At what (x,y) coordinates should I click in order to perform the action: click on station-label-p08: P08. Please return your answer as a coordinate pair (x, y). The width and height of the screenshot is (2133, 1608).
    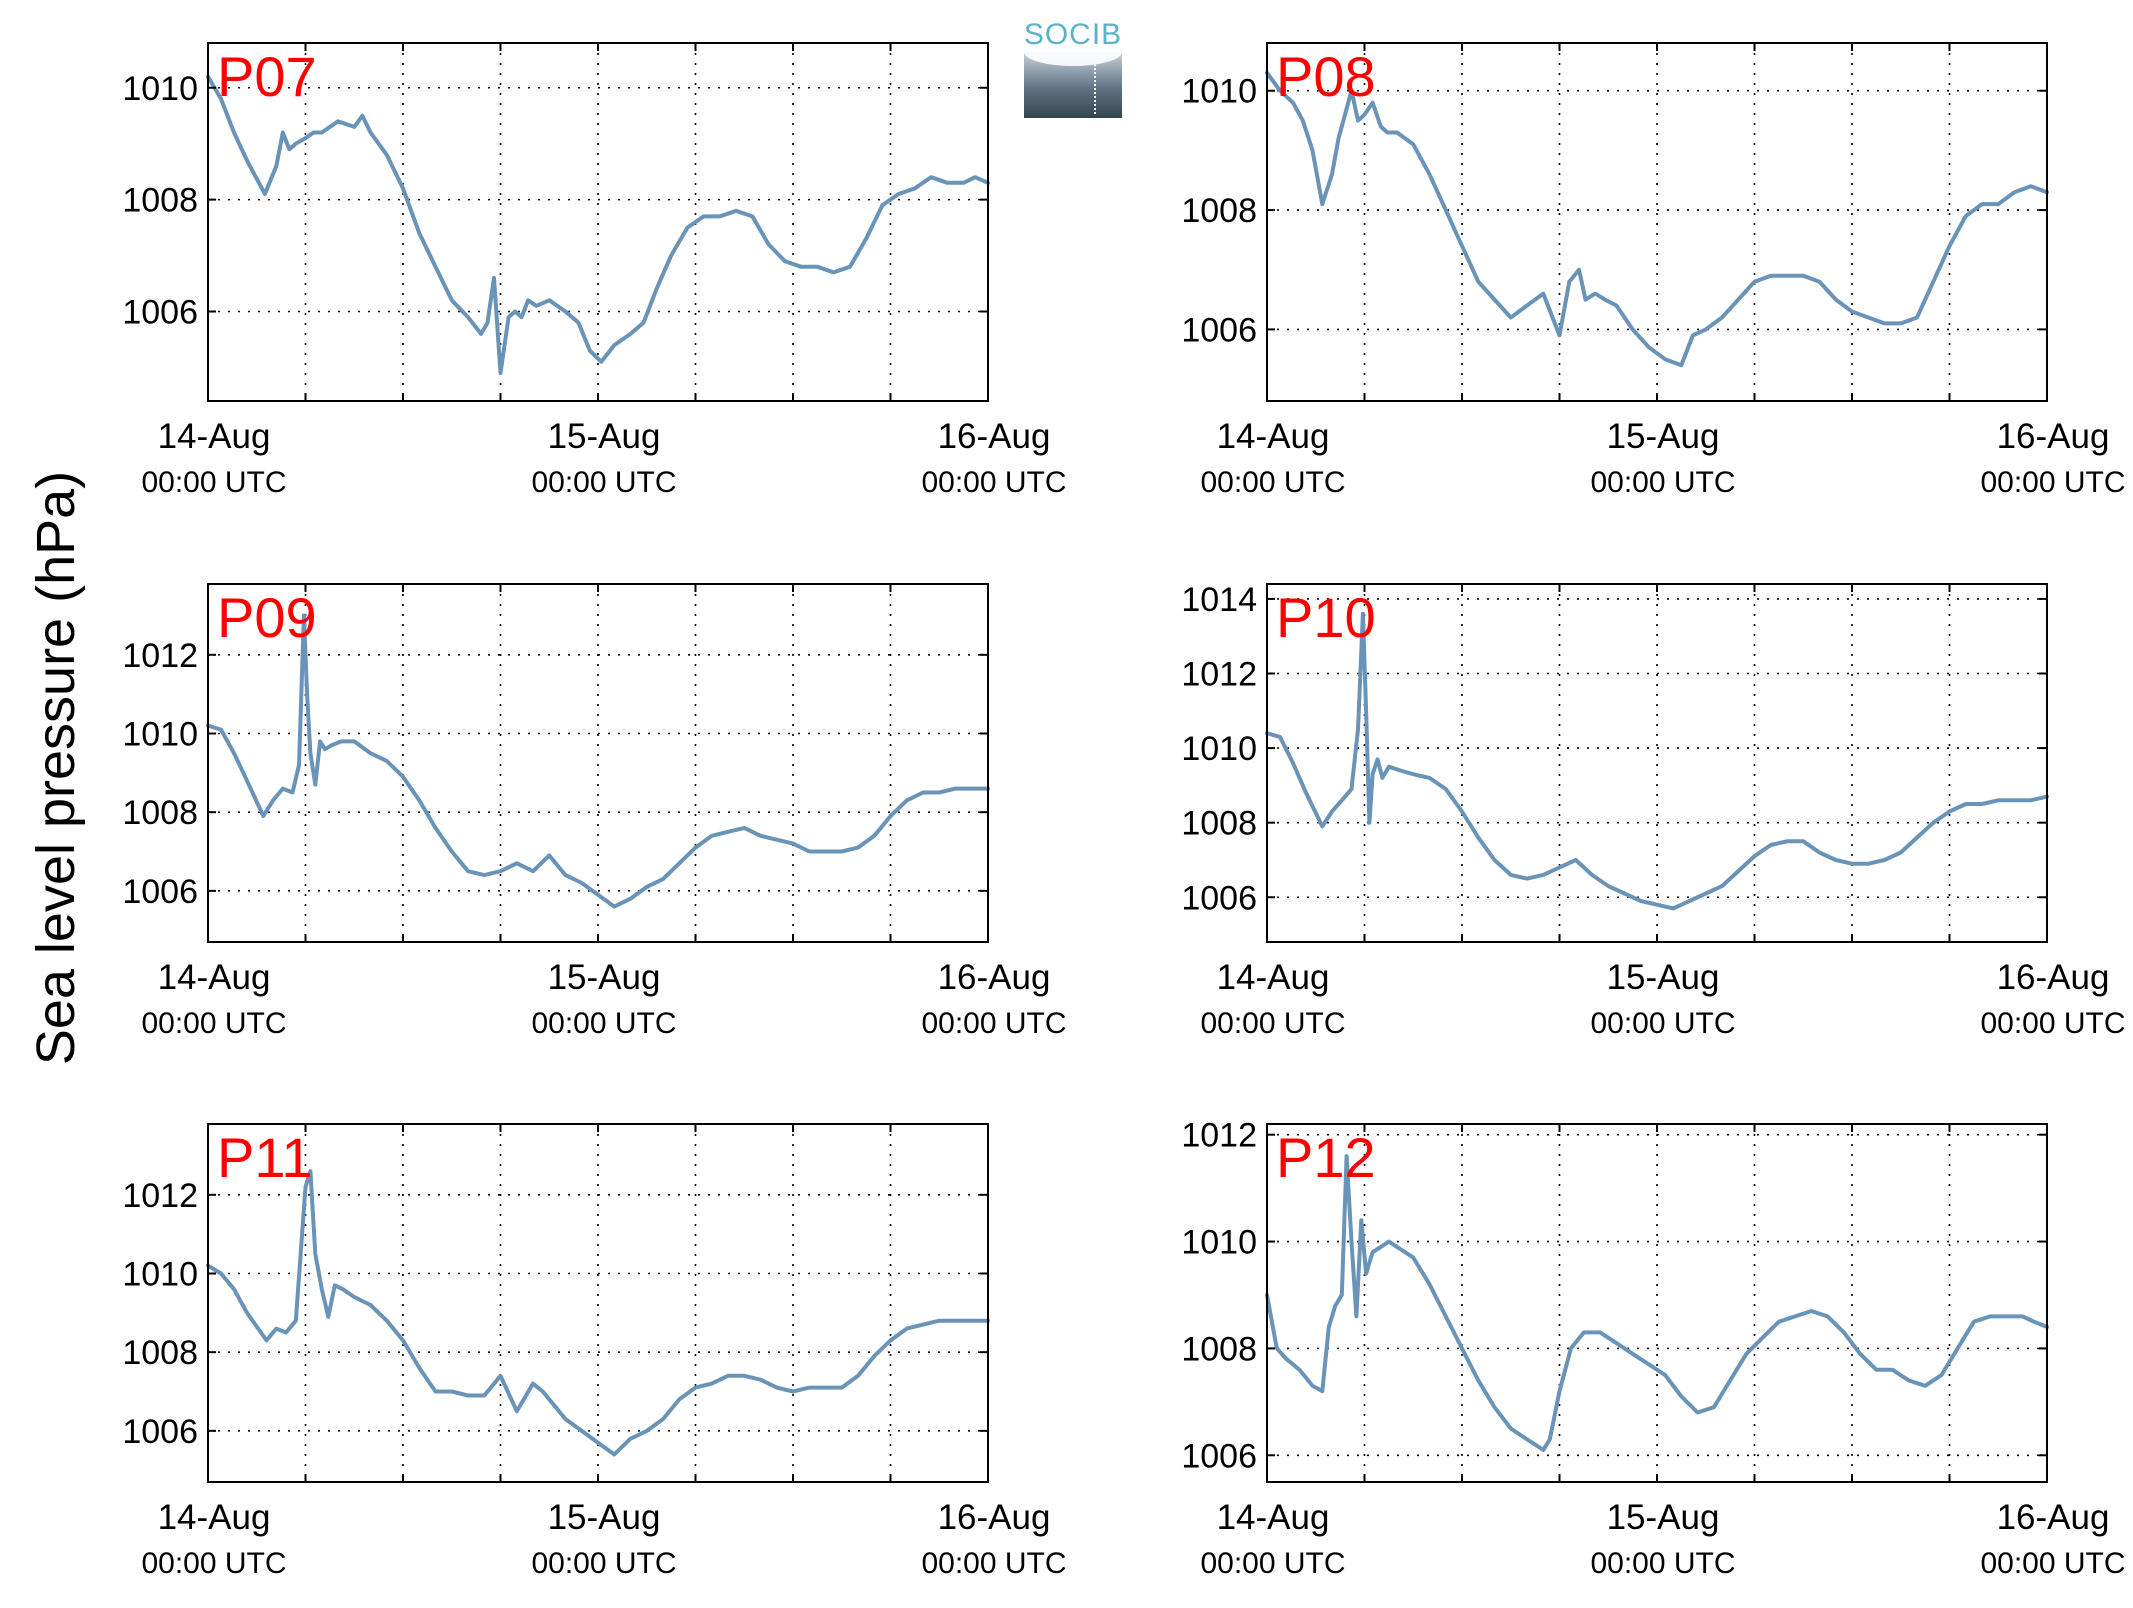
    Looking at the image, I should click on (1326, 76).